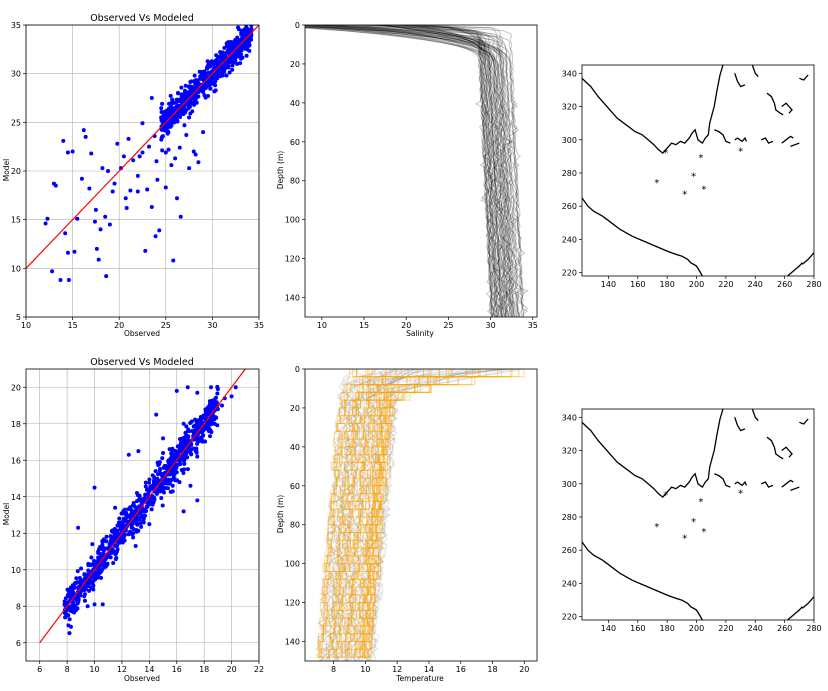 This screenshot has width=828, height=691. I want to click on salinity-scatter-ylabel: Model, so click(6, 170).